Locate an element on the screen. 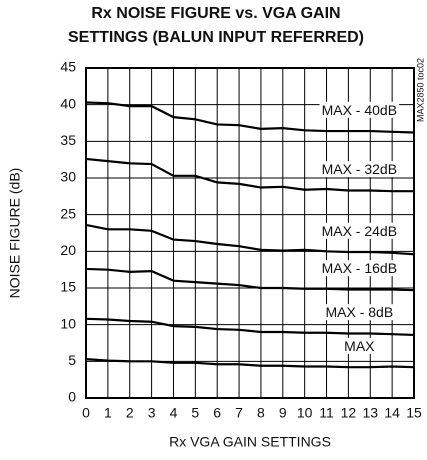 This screenshot has height=460, width=427. series-label: MAX - 40dB is located at coordinates (359, 110).